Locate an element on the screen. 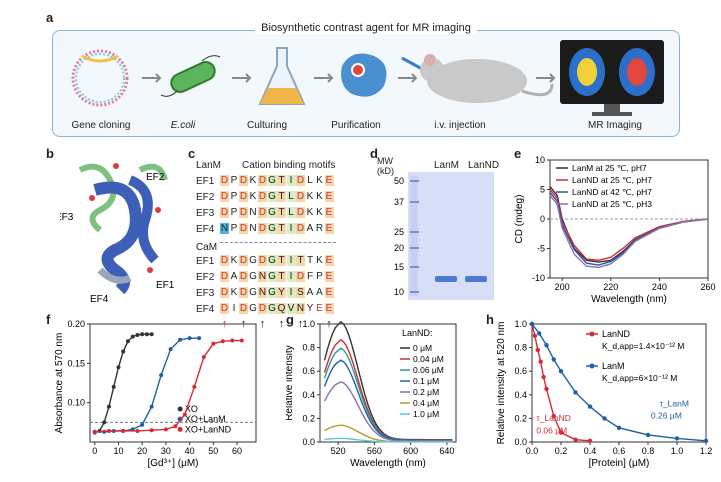 The image size is (721, 482). x-tick-label: 560 is located at coordinates (374, 451).